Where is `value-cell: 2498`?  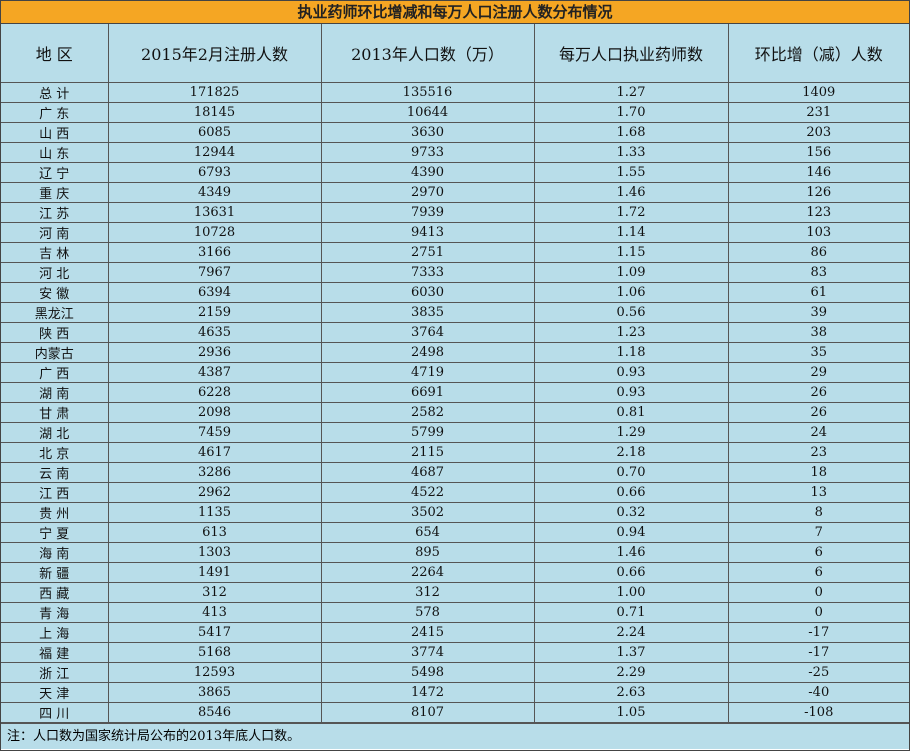
value-cell: 2498 is located at coordinates (427, 352).